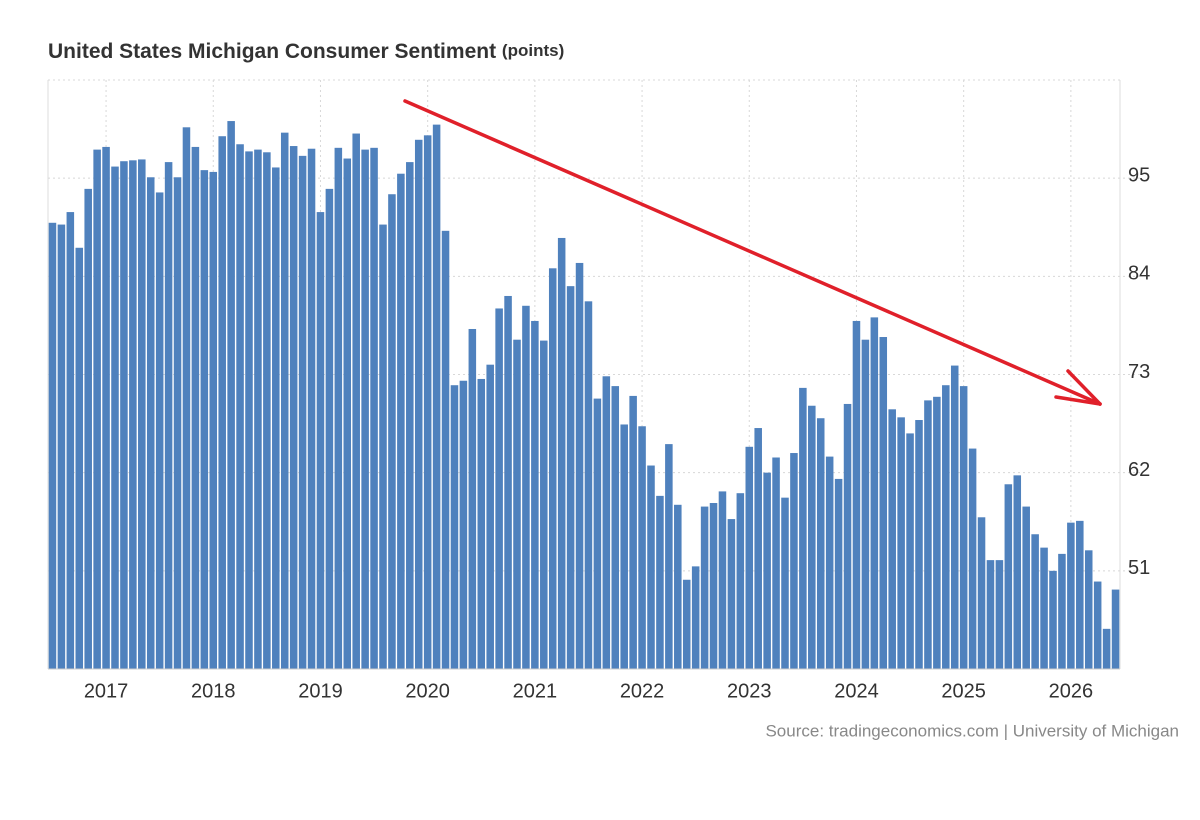 The image size is (1200, 820). What do you see at coordinates (1139, 372) in the screenshot?
I see `y-tick-label: 73` at bounding box center [1139, 372].